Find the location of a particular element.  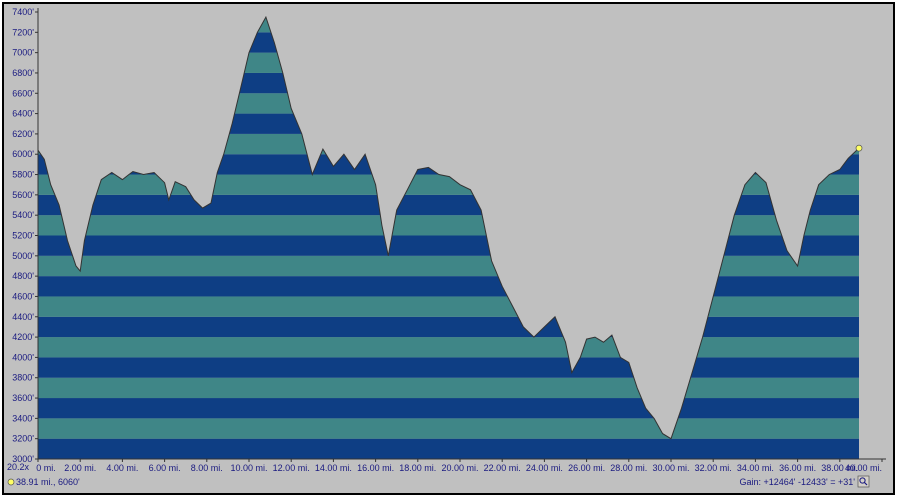

x-tick-label: 22.00 mi. is located at coordinates (502, 468).